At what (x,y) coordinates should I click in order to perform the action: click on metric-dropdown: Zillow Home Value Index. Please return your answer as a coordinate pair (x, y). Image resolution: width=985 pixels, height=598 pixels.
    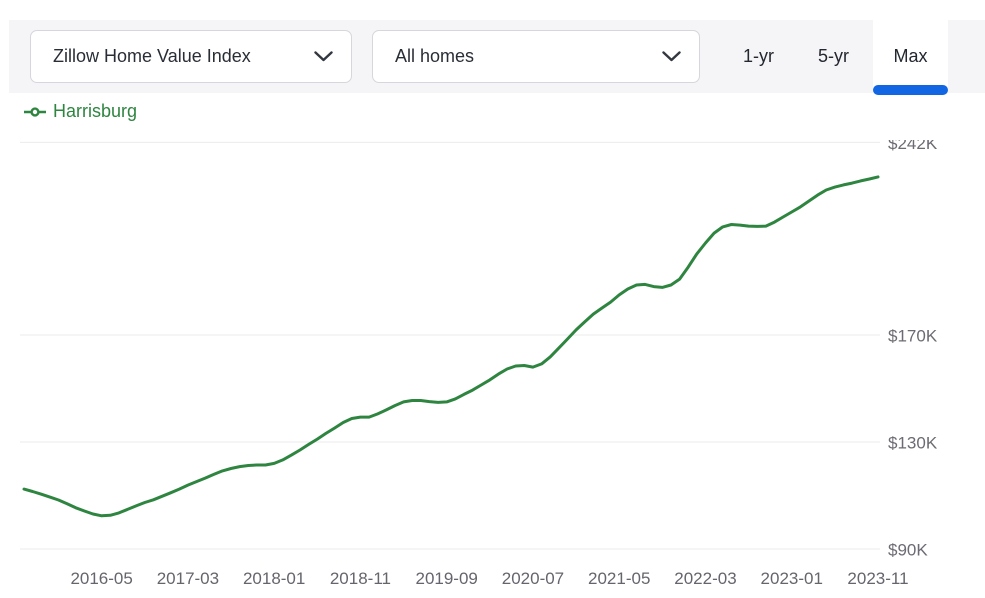
    Looking at the image, I should click on (191, 56).